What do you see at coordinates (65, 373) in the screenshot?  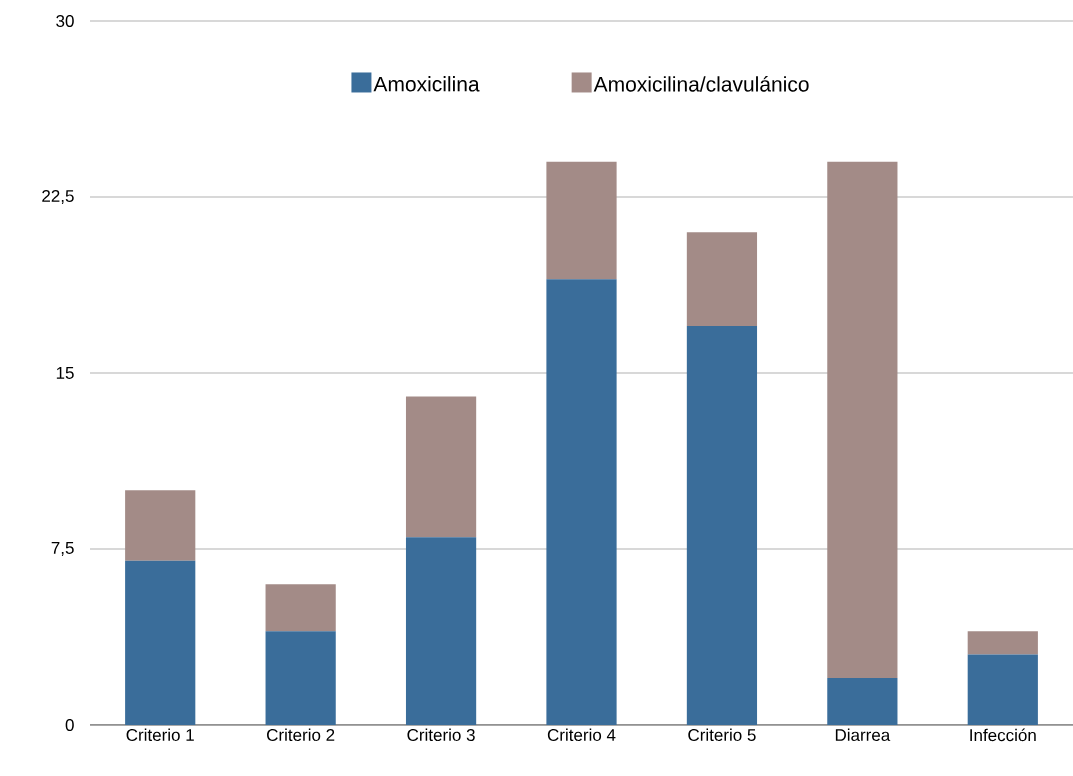 I see `y-tick-label: 15` at bounding box center [65, 373].